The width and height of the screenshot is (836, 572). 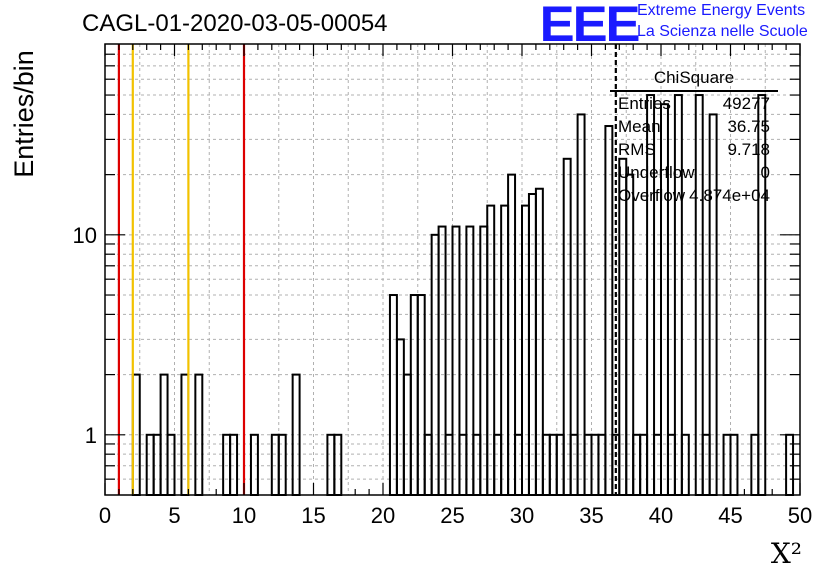 I want to click on stat-value: 49277, so click(x=746, y=103).